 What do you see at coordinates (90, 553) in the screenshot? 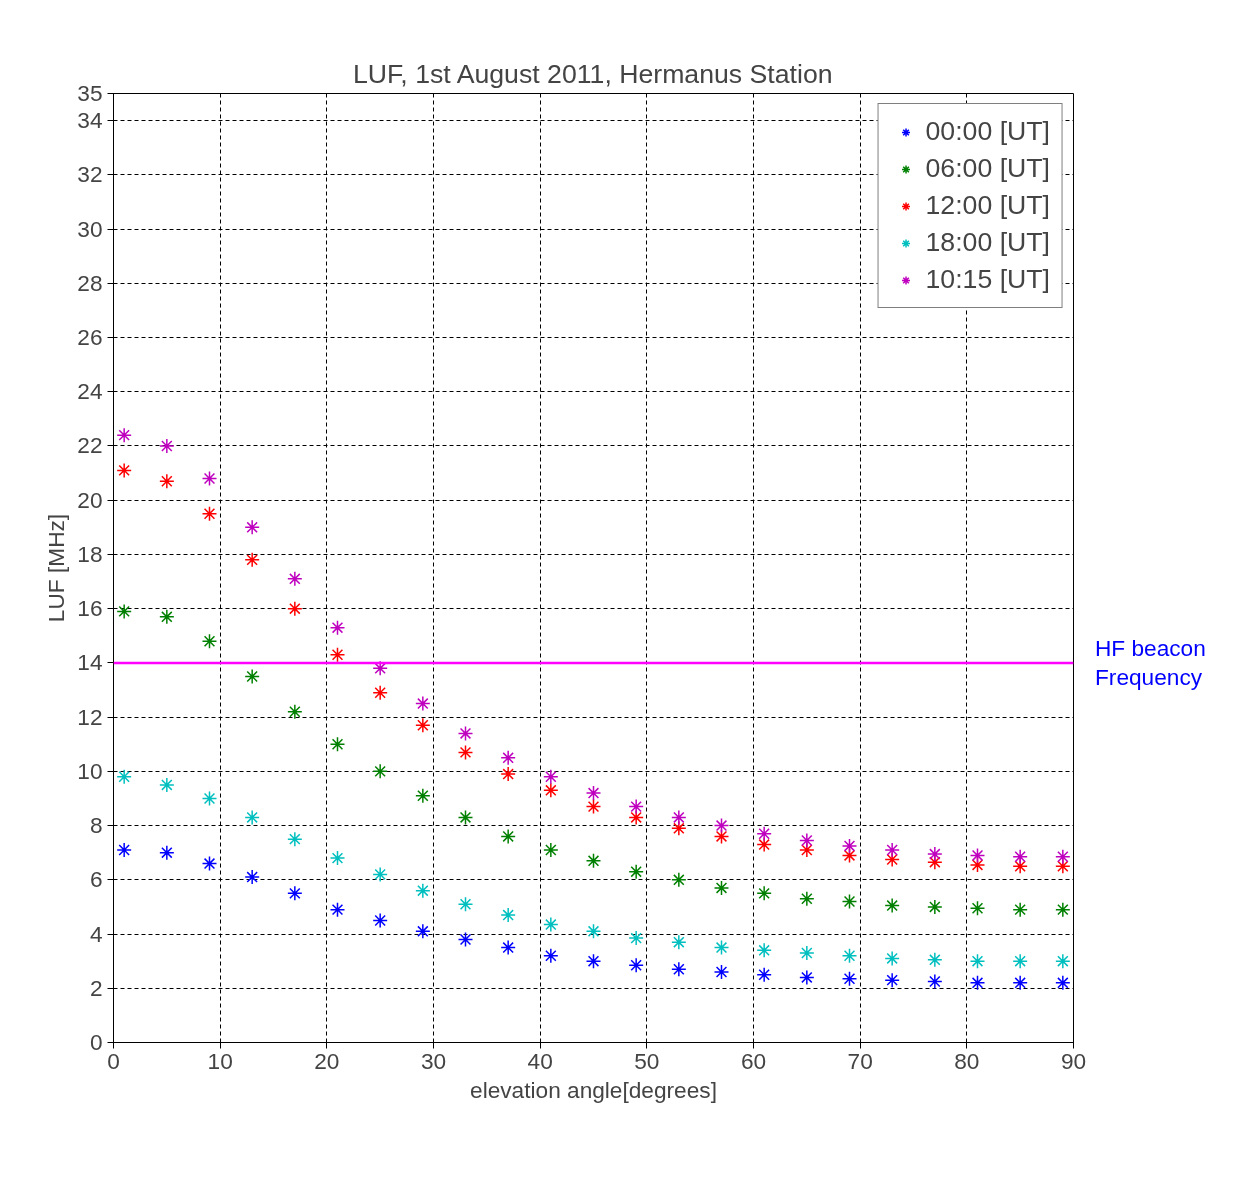
I see `y-tick-label: 18` at bounding box center [90, 553].